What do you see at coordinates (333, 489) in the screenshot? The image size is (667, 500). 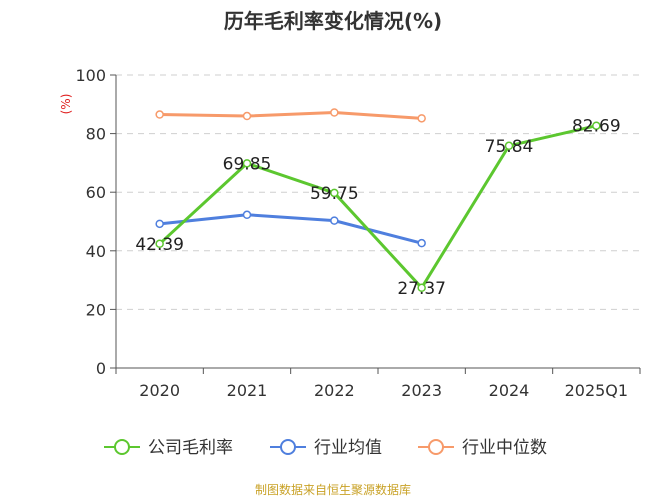 I see `source-note: 制图数据来自恒生聚源数据库` at bounding box center [333, 489].